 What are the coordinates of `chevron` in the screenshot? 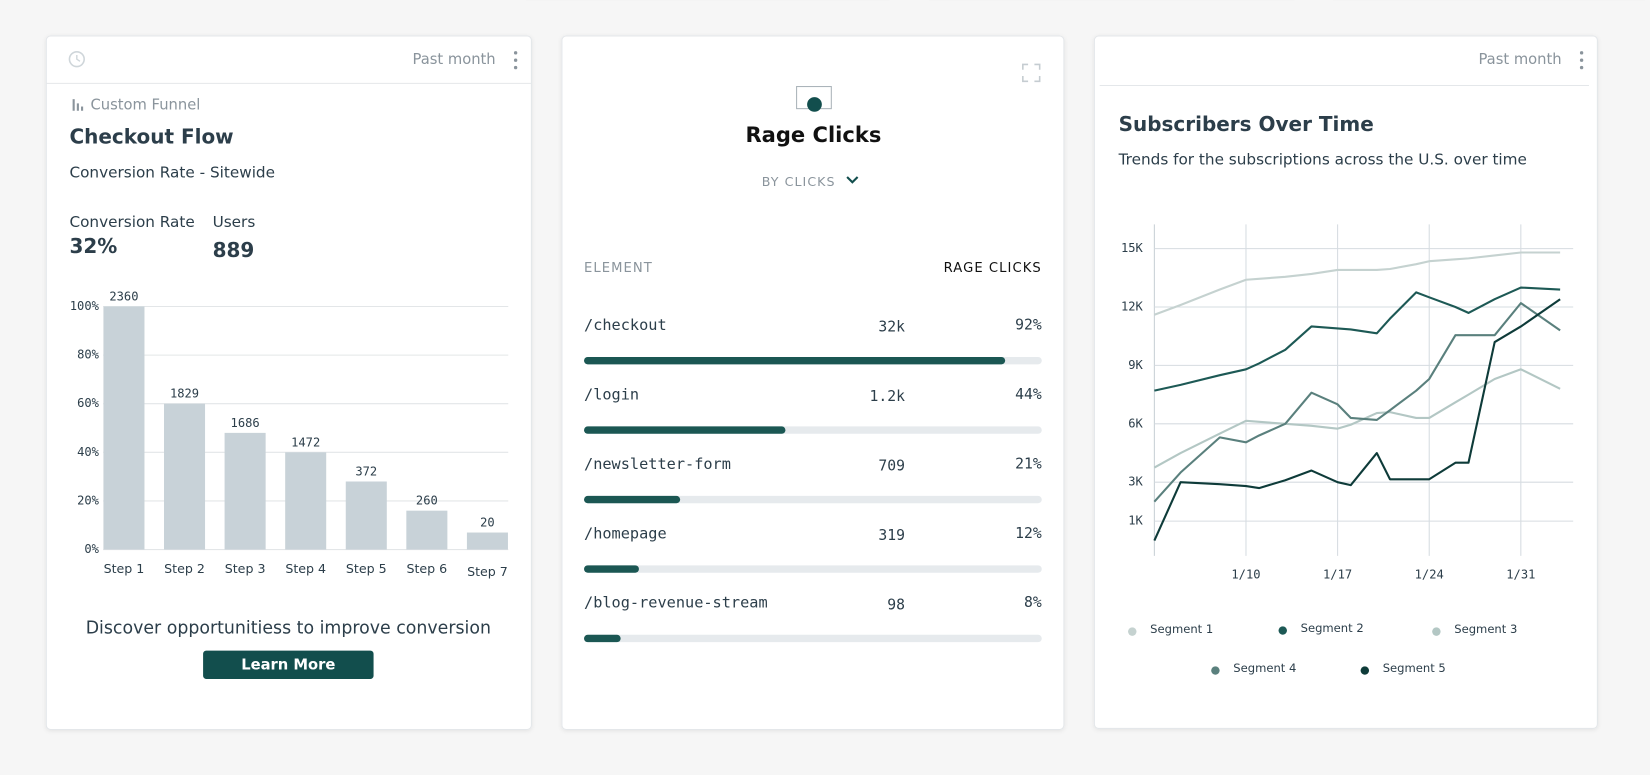 It's located at (852, 180).